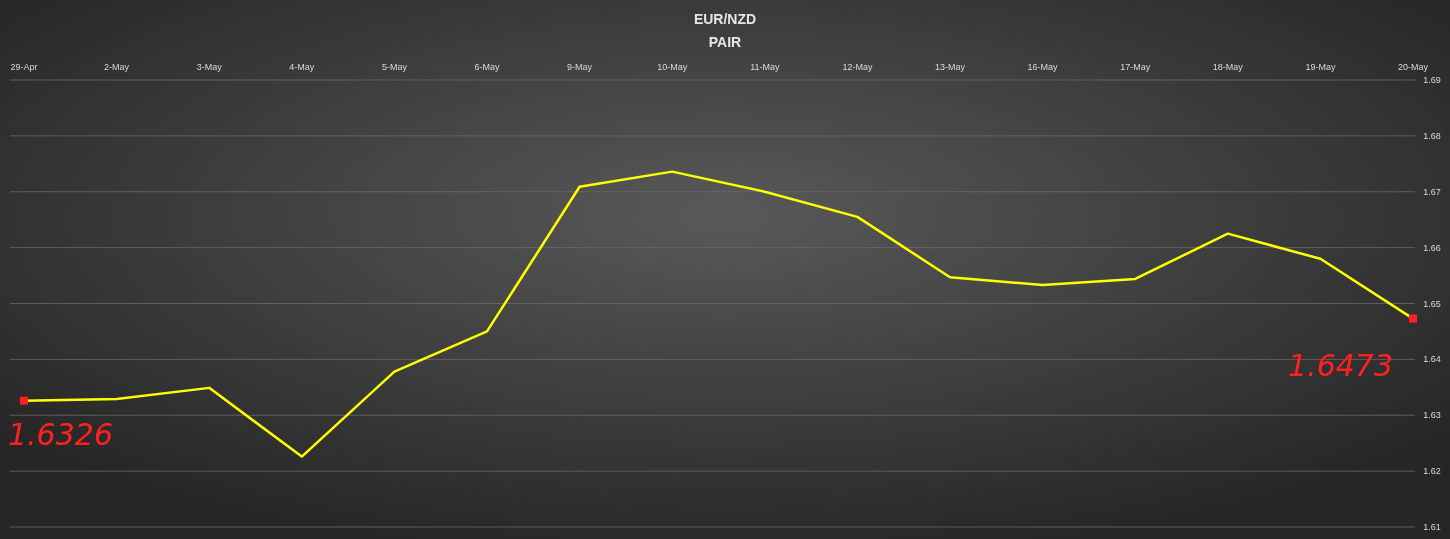 The width and height of the screenshot is (1450, 539). What do you see at coordinates (60, 434) in the screenshot?
I see `annotation: 1.6326` at bounding box center [60, 434].